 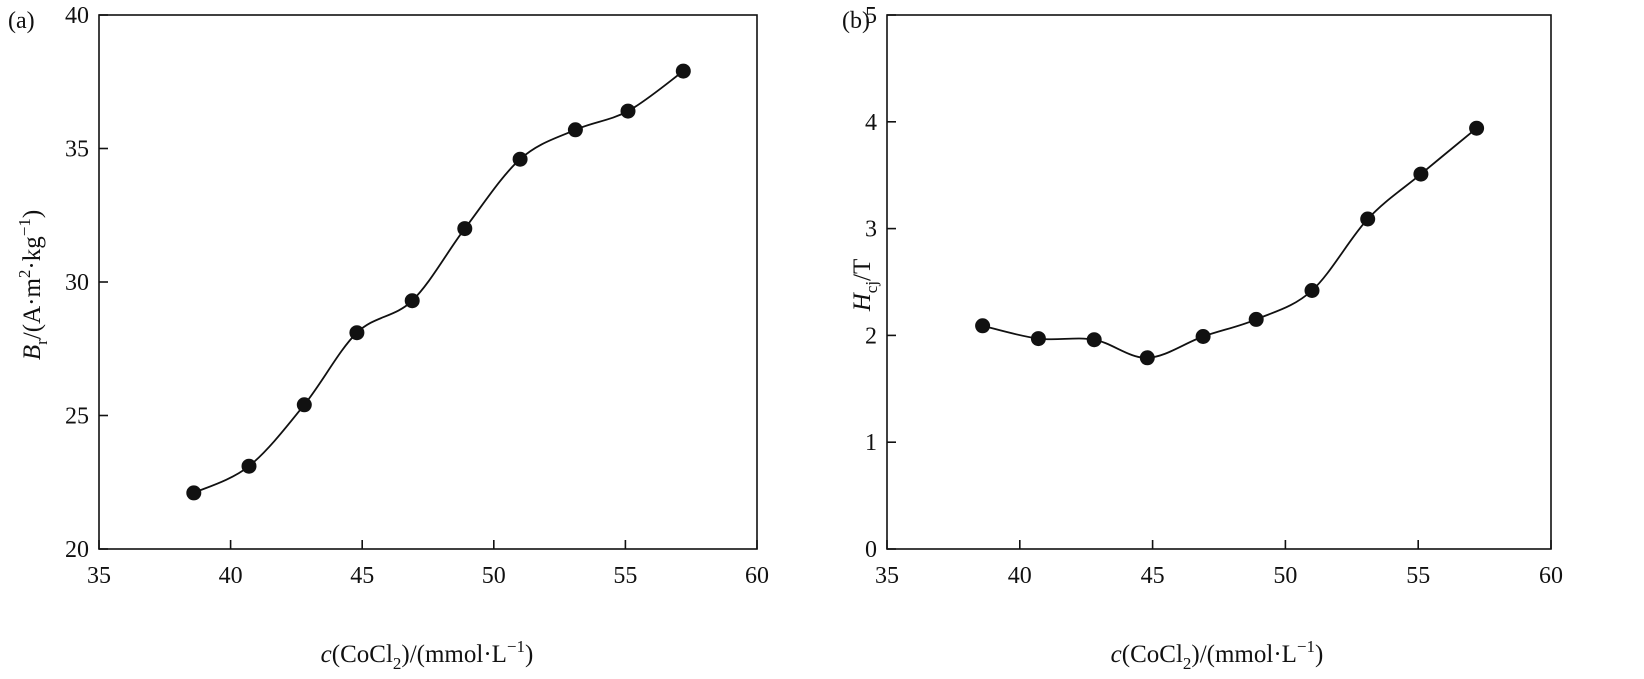 I want to click on y-tick-label-a: 20, so click(x=77, y=550).